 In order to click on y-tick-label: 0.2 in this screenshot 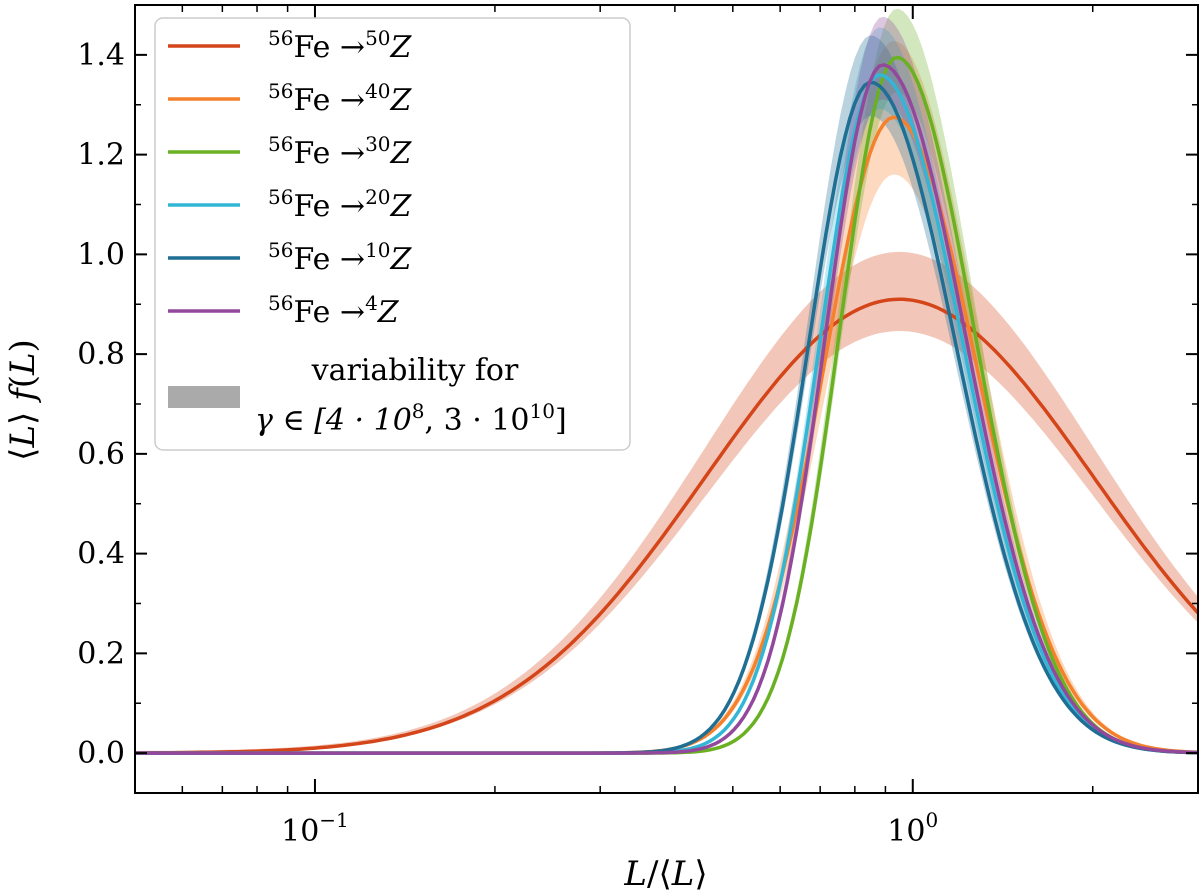, I will do `click(101, 653)`.